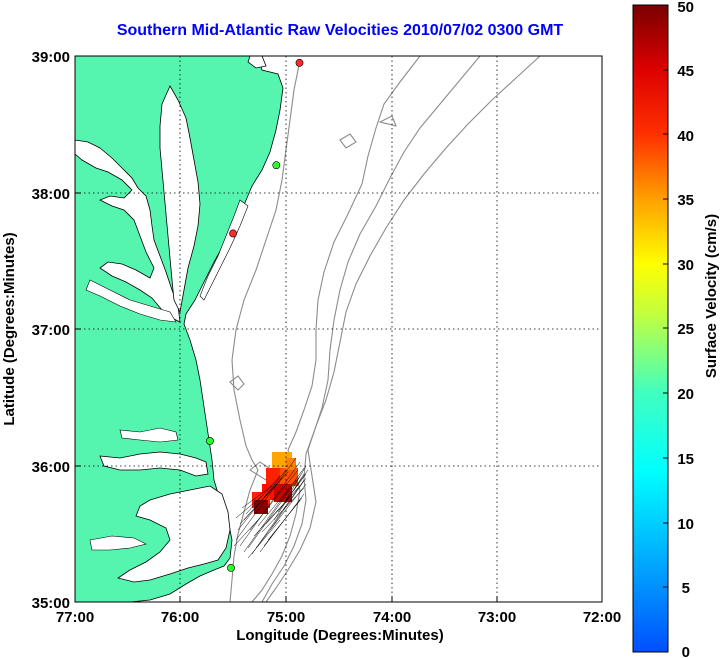 The height and width of the screenshot is (659, 724). Describe the element at coordinates (711, 296) in the screenshot. I see `colorbar-title: Surface Velocity (cm/s)` at that location.